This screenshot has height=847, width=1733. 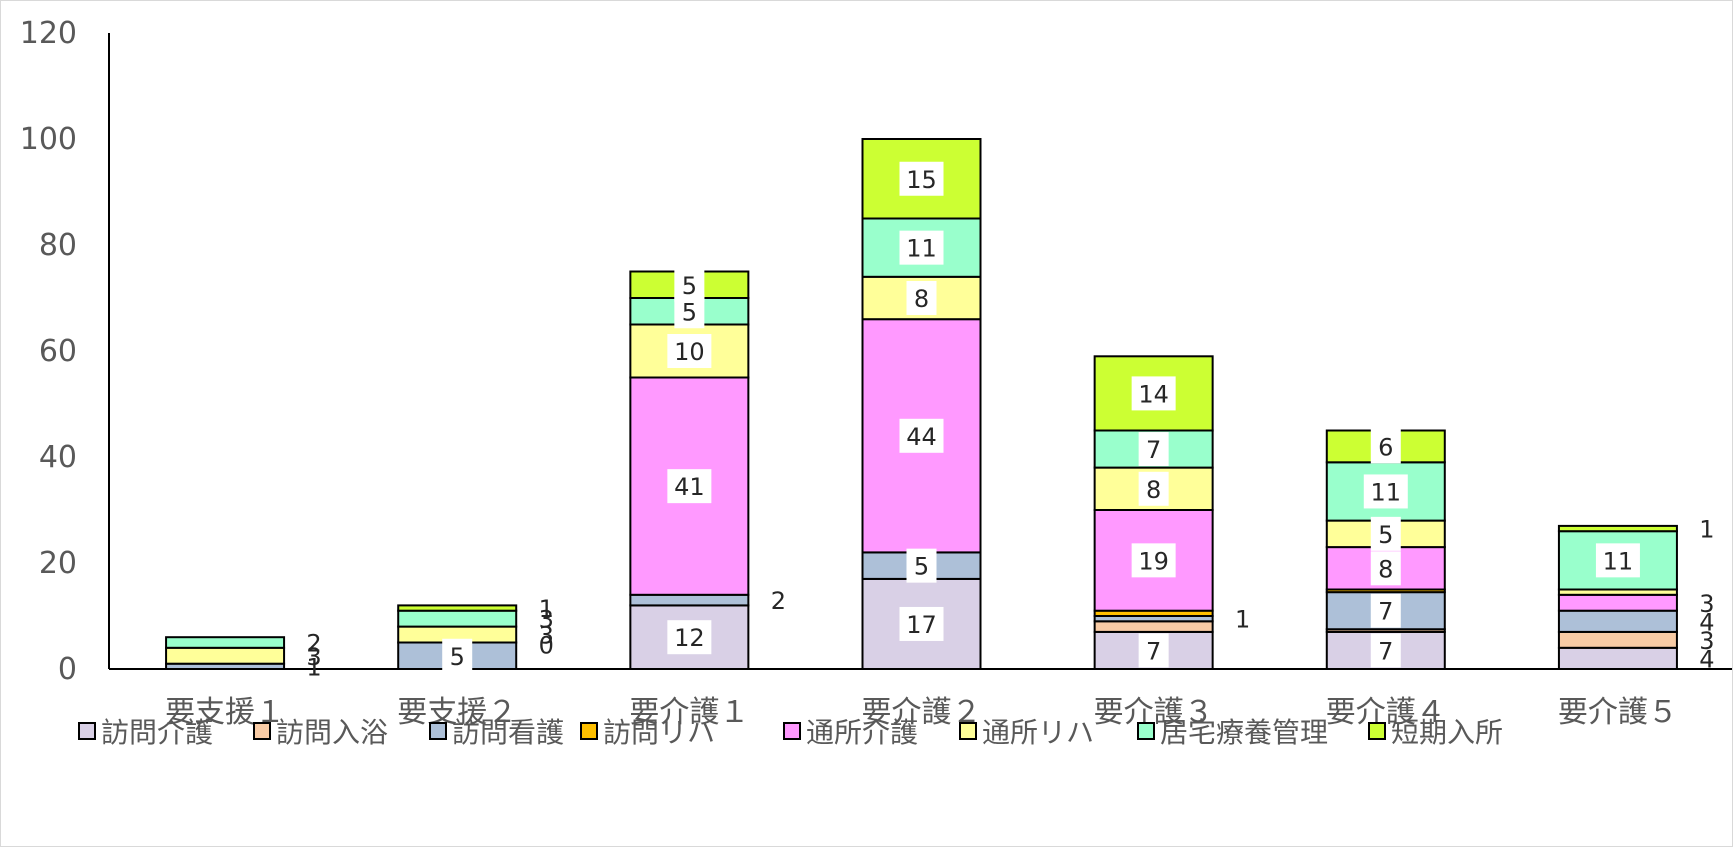 I want to click on data-label: 10, so click(x=689, y=352).